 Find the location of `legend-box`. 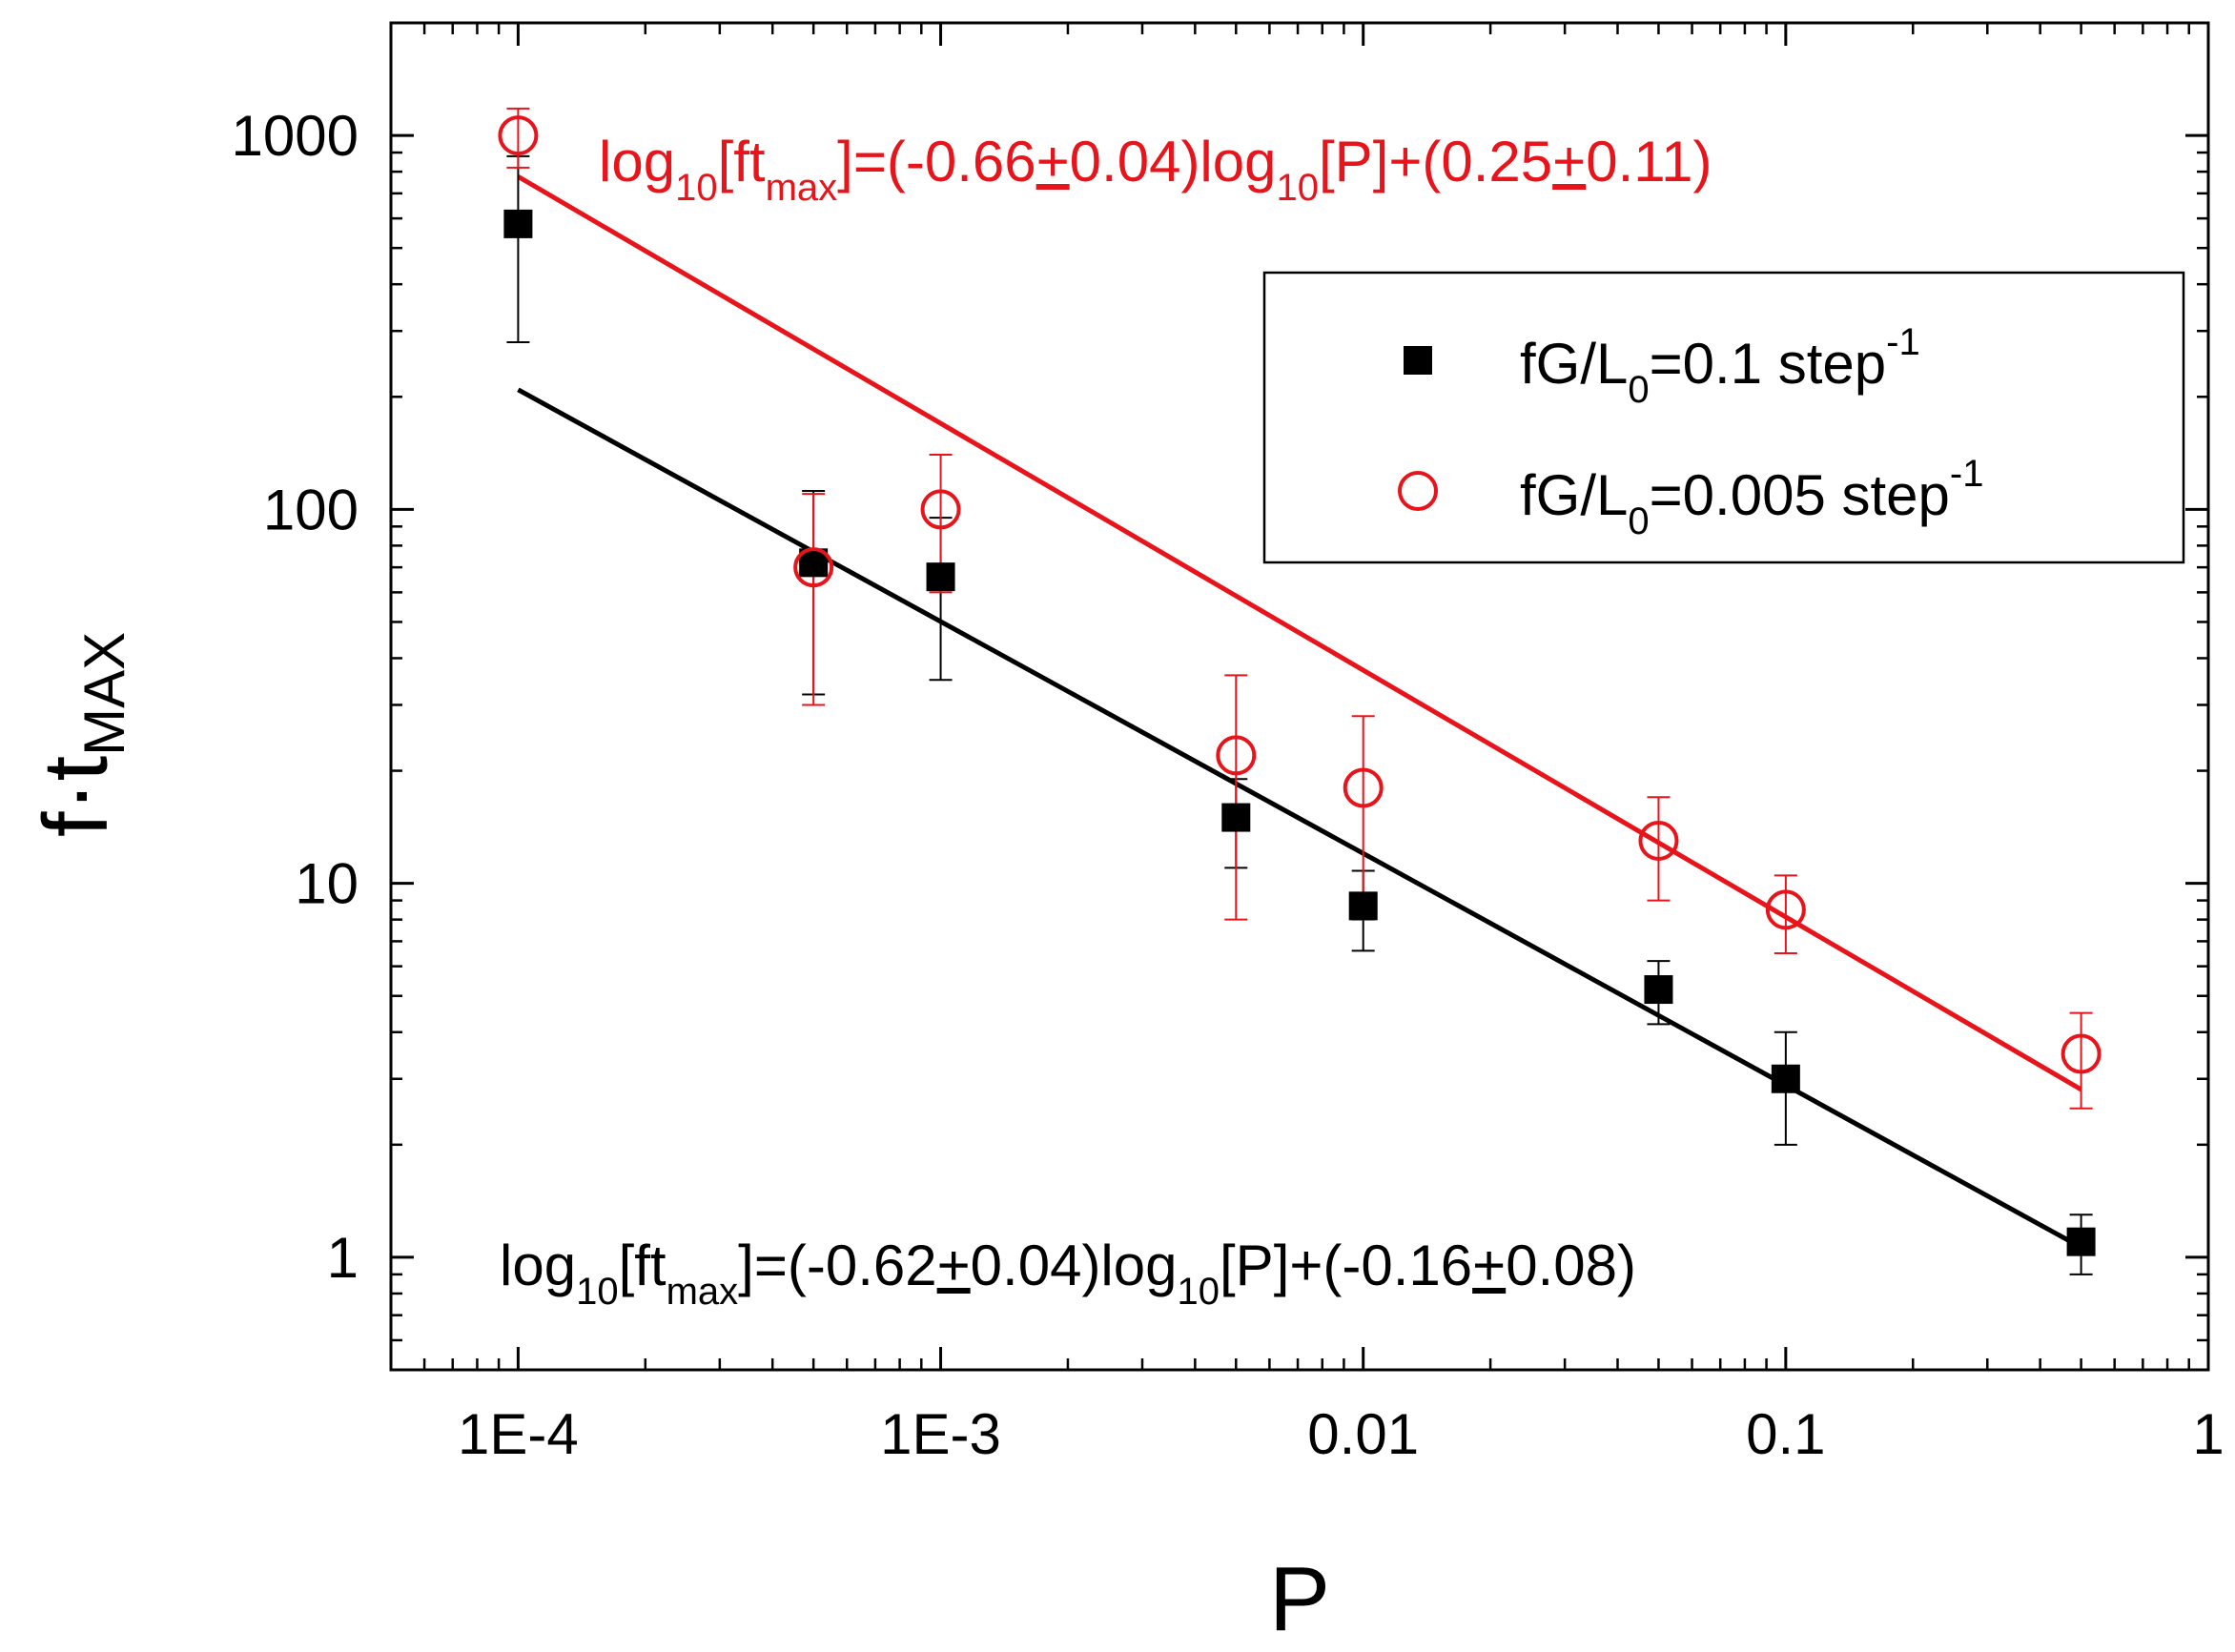

legend-box is located at coordinates (1723, 417).